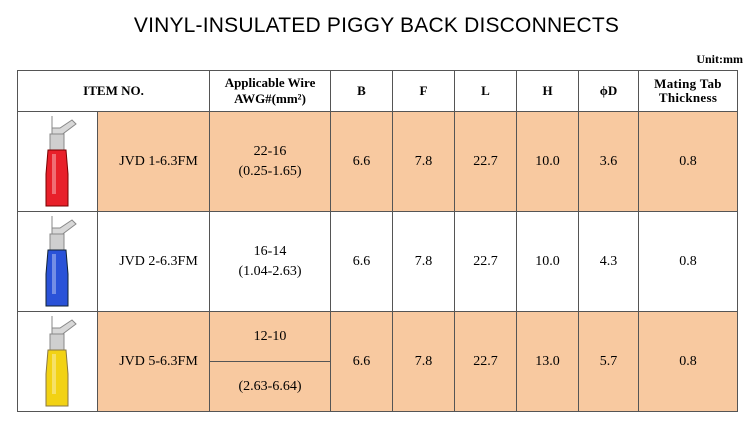 The image size is (753, 436). What do you see at coordinates (270, 271) in the screenshot?
I see `wire-mm2: (1.04-2.63)` at bounding box center [270, 271].